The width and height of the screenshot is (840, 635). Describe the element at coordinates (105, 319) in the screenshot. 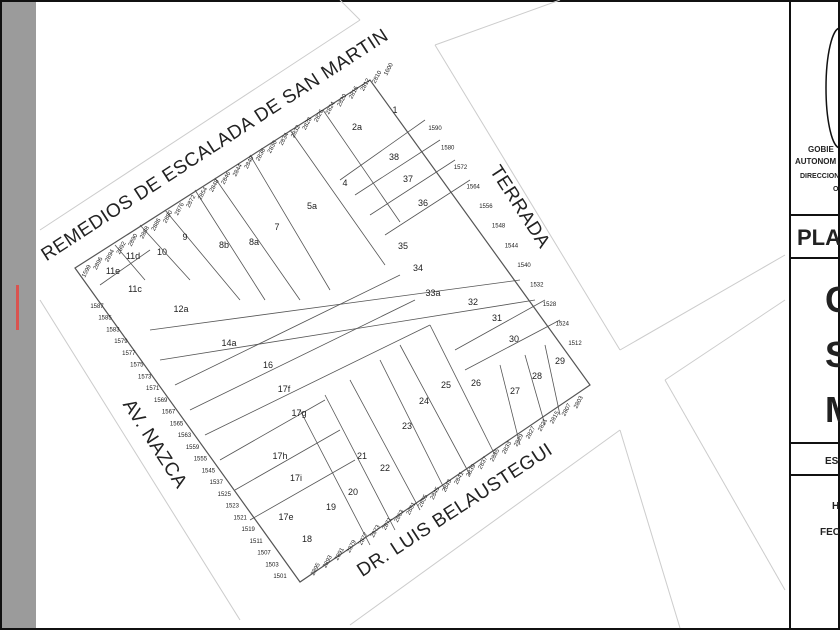

I see `house-number: 1585` at that location.